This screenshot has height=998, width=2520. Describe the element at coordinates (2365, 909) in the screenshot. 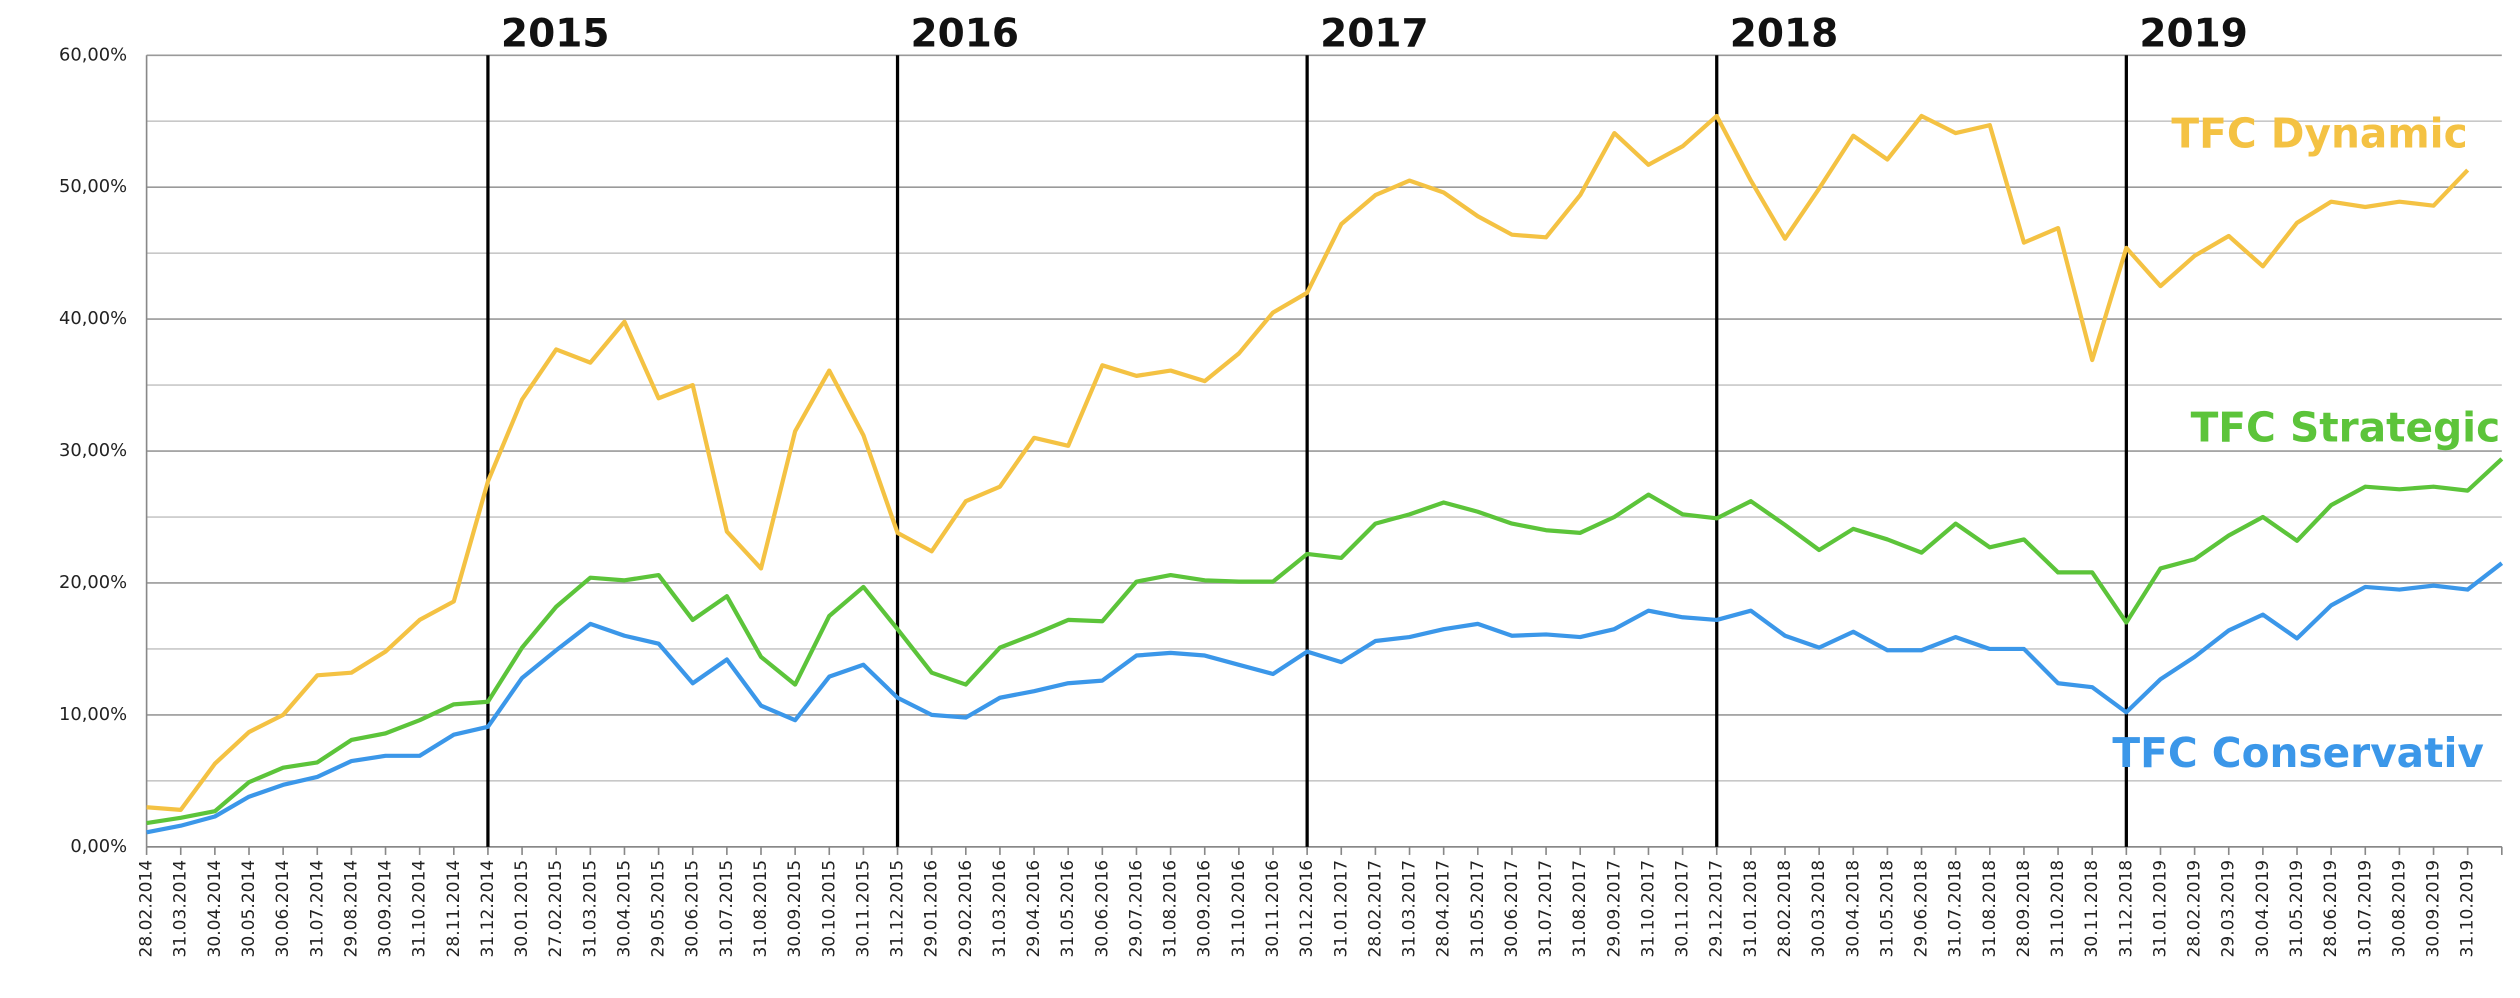

I see `x-tick-label: 31.07.2019` at that location.